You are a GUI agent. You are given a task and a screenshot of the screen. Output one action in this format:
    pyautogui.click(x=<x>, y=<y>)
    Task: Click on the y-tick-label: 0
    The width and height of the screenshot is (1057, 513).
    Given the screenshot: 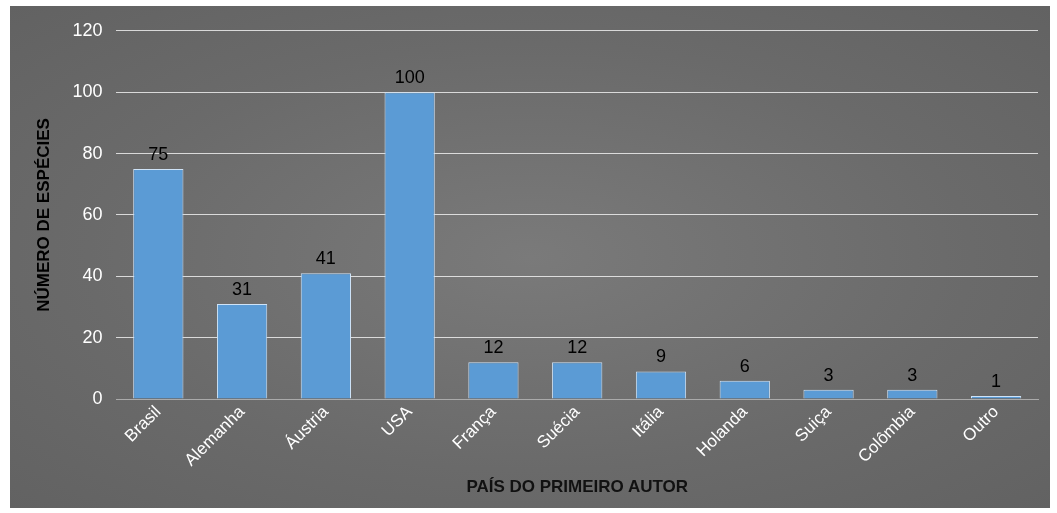 What is the action you would take?
    pyautogui.click(x=97, y=398)
    